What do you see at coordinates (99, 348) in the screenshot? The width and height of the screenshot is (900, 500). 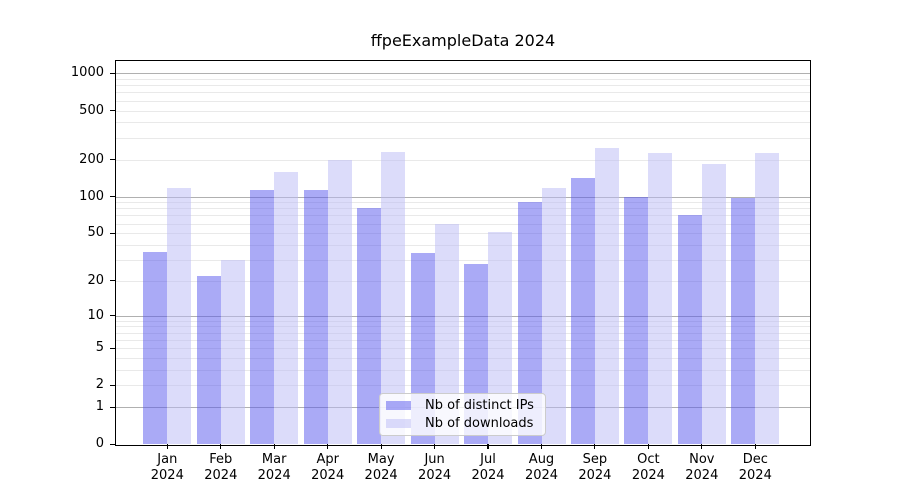 I see `y-tick-label: 5` at bounding box center [99, 348].